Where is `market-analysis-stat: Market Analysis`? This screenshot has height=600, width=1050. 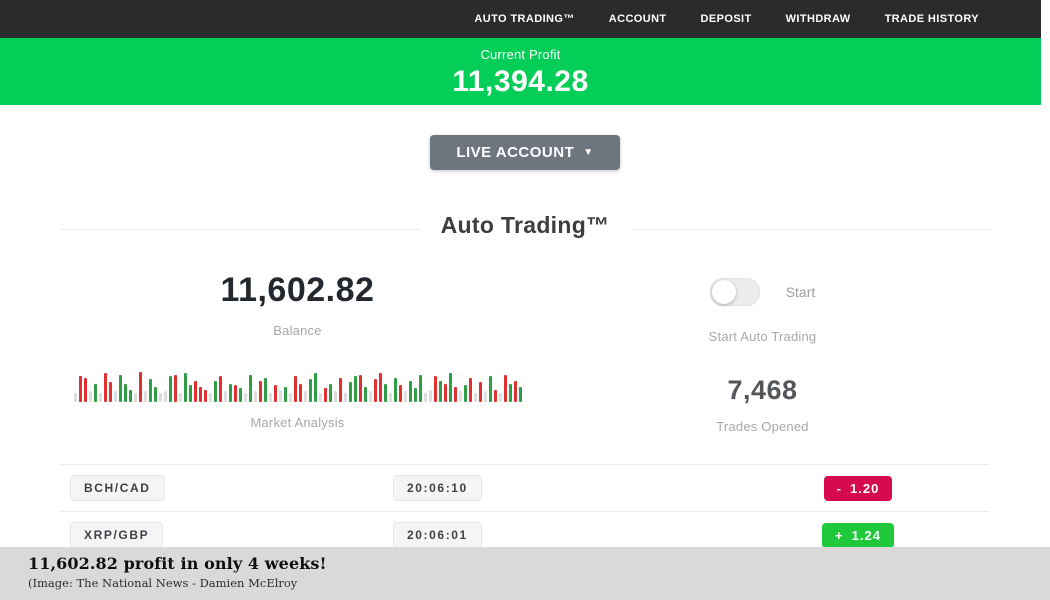
market-analysis-stat: Market Analysis is located at coordinates (297, 403).